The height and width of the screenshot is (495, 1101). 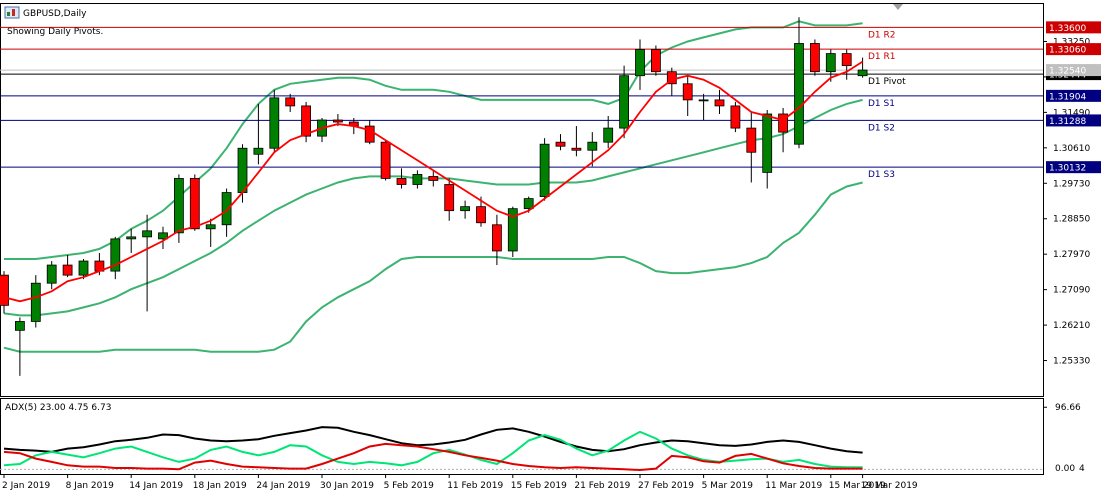 I want to click on pivot-label-s1: D1 S1, so click(x=881, y=104).